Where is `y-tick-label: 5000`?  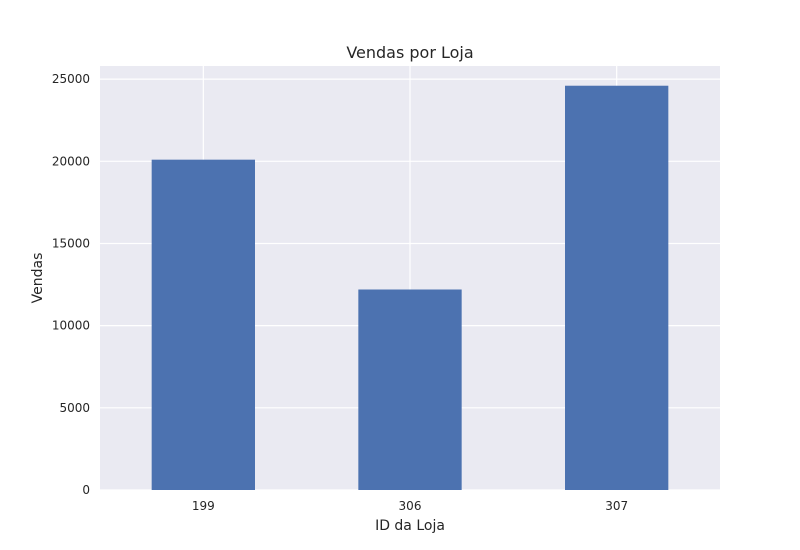
y-tick-label: 5000 is located at coordinates (74, 408).